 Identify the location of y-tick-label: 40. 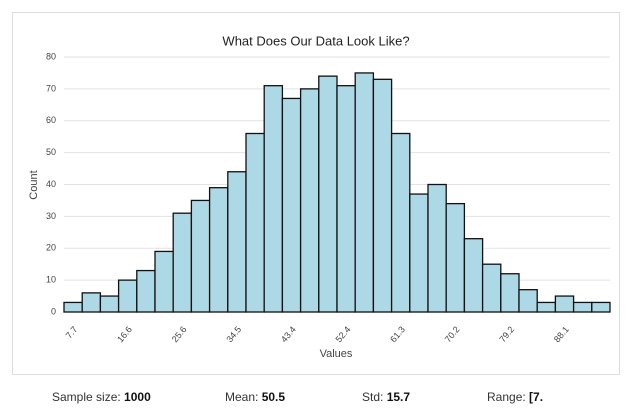
(51, 184).